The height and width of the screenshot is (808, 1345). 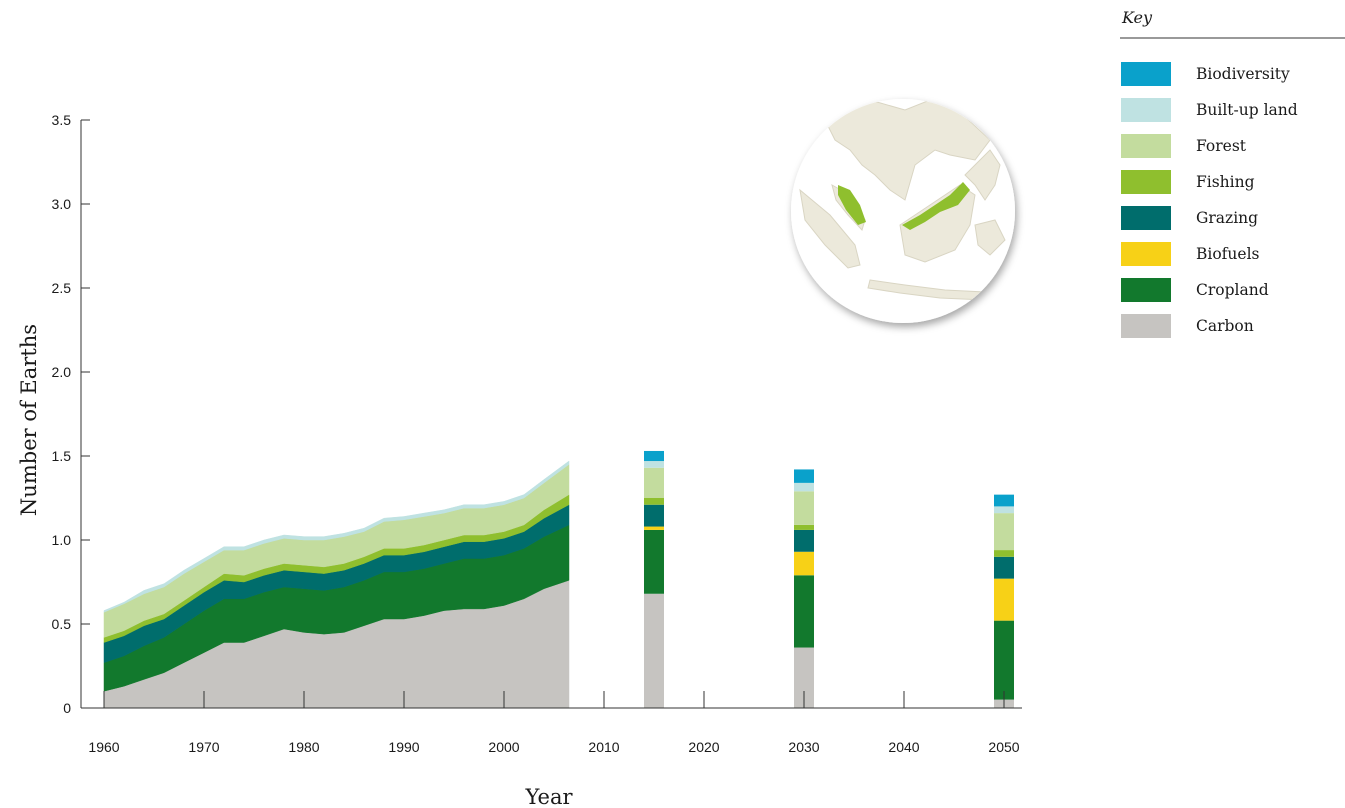 What do you see at coordinates (804, 487) in the screenshot?
I see `bar-2030-built-up-land` at bounding box center [804, 487].